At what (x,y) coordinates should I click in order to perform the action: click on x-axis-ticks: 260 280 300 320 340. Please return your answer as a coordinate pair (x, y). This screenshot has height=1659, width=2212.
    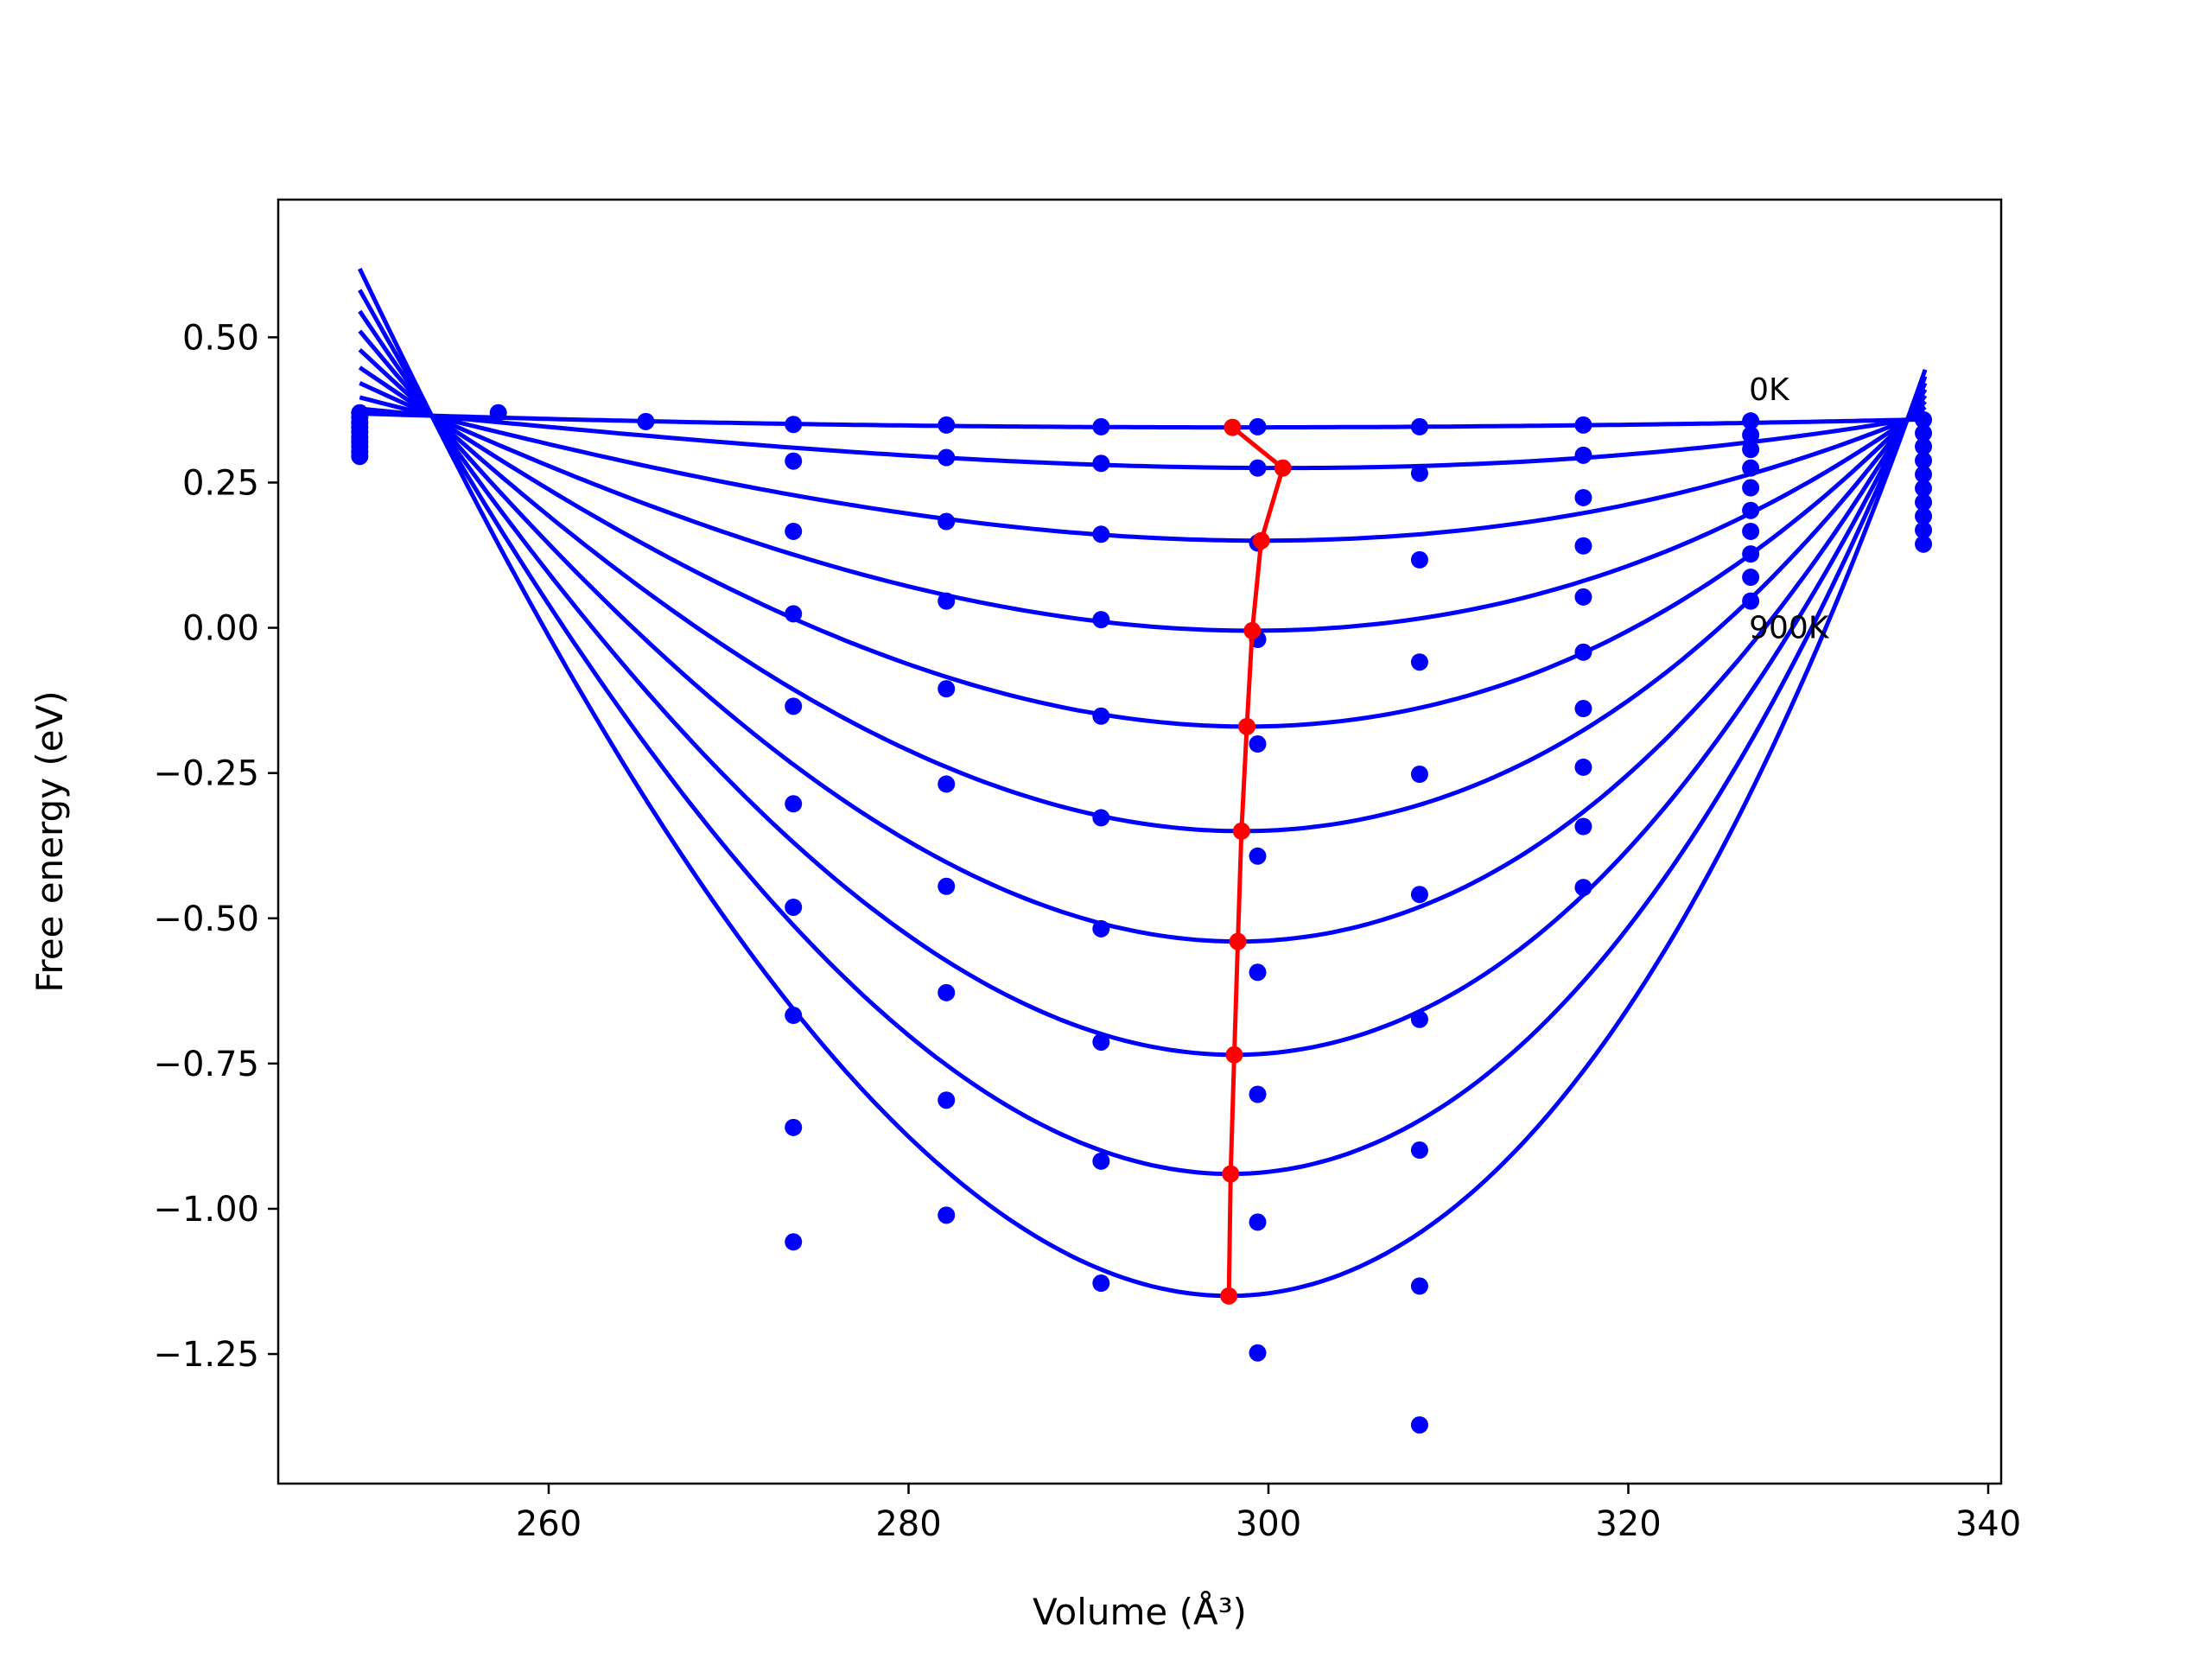
    Looking at the image, I should click on (1268, 1514).